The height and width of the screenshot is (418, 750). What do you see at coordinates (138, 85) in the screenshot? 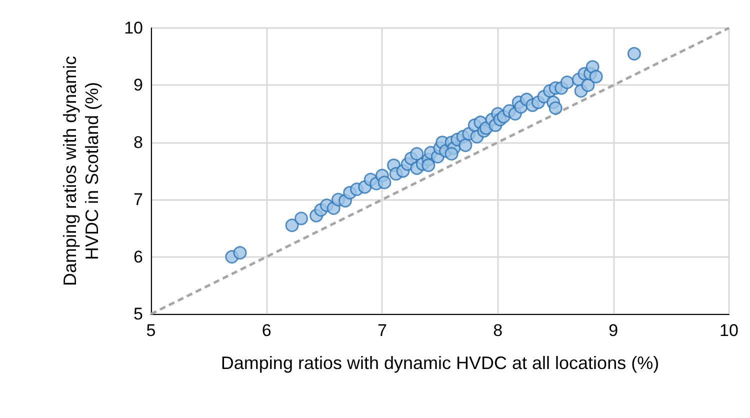
I see `y-tick-label: 9` at bounding box center [138, 85].